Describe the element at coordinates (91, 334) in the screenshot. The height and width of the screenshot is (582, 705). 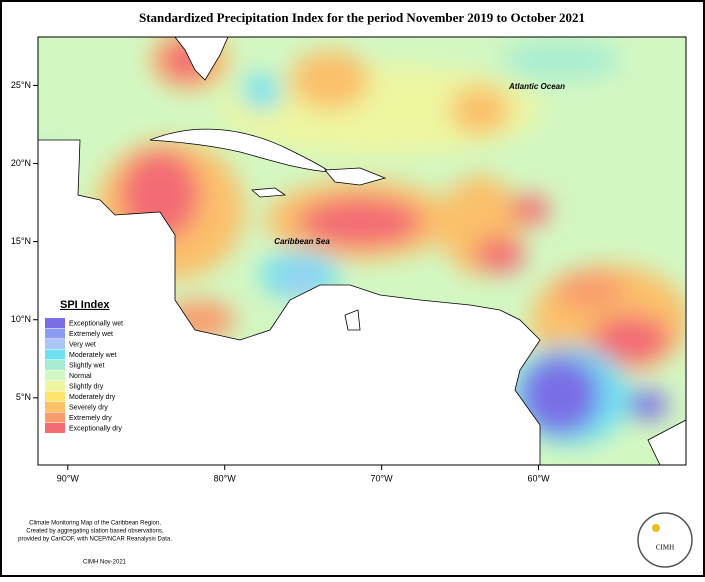
I see `legend-label: Extremely wet` at that location.